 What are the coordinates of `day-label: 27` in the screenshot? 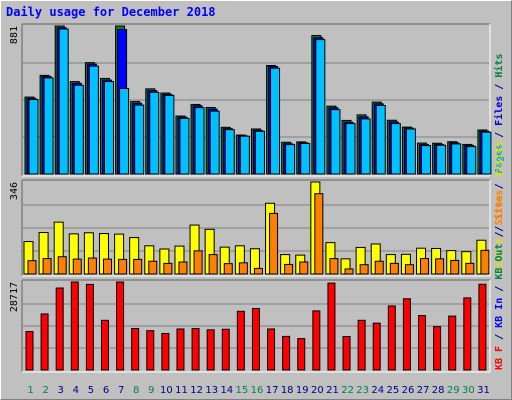 It's located at (423, 390).